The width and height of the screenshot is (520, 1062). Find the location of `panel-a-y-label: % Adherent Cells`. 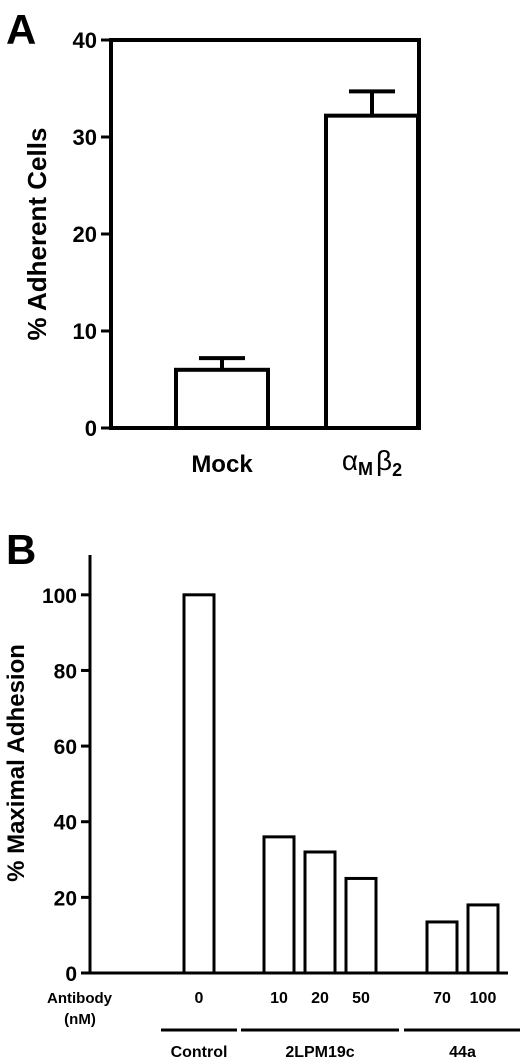

panel-a-y-label: % Adherent Cells is located at coordinates (37, 234).